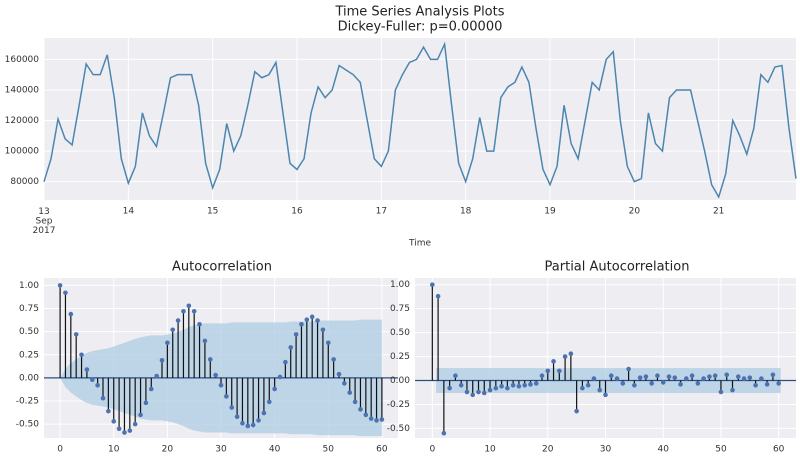  Describe the element at coordinates (400, 333) in the screenshot. I see `y-tick-label: 0.50` at that location.